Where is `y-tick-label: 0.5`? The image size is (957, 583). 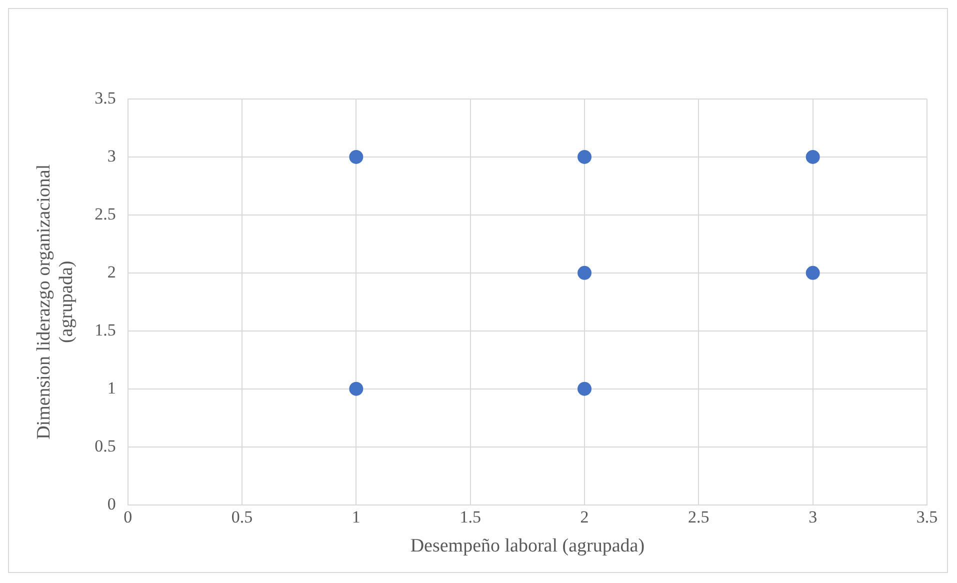
y-tick-label: 0.5 is located at coordinates (105, 446).